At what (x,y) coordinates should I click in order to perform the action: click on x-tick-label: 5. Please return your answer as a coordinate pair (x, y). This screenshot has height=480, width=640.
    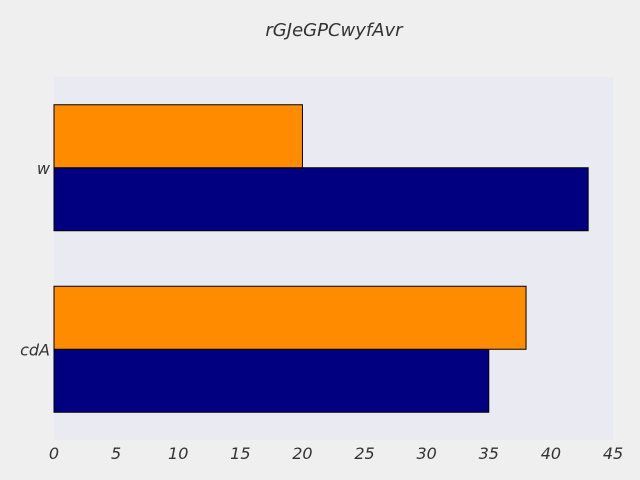
    Looking at the image, I should click on (116, 453).